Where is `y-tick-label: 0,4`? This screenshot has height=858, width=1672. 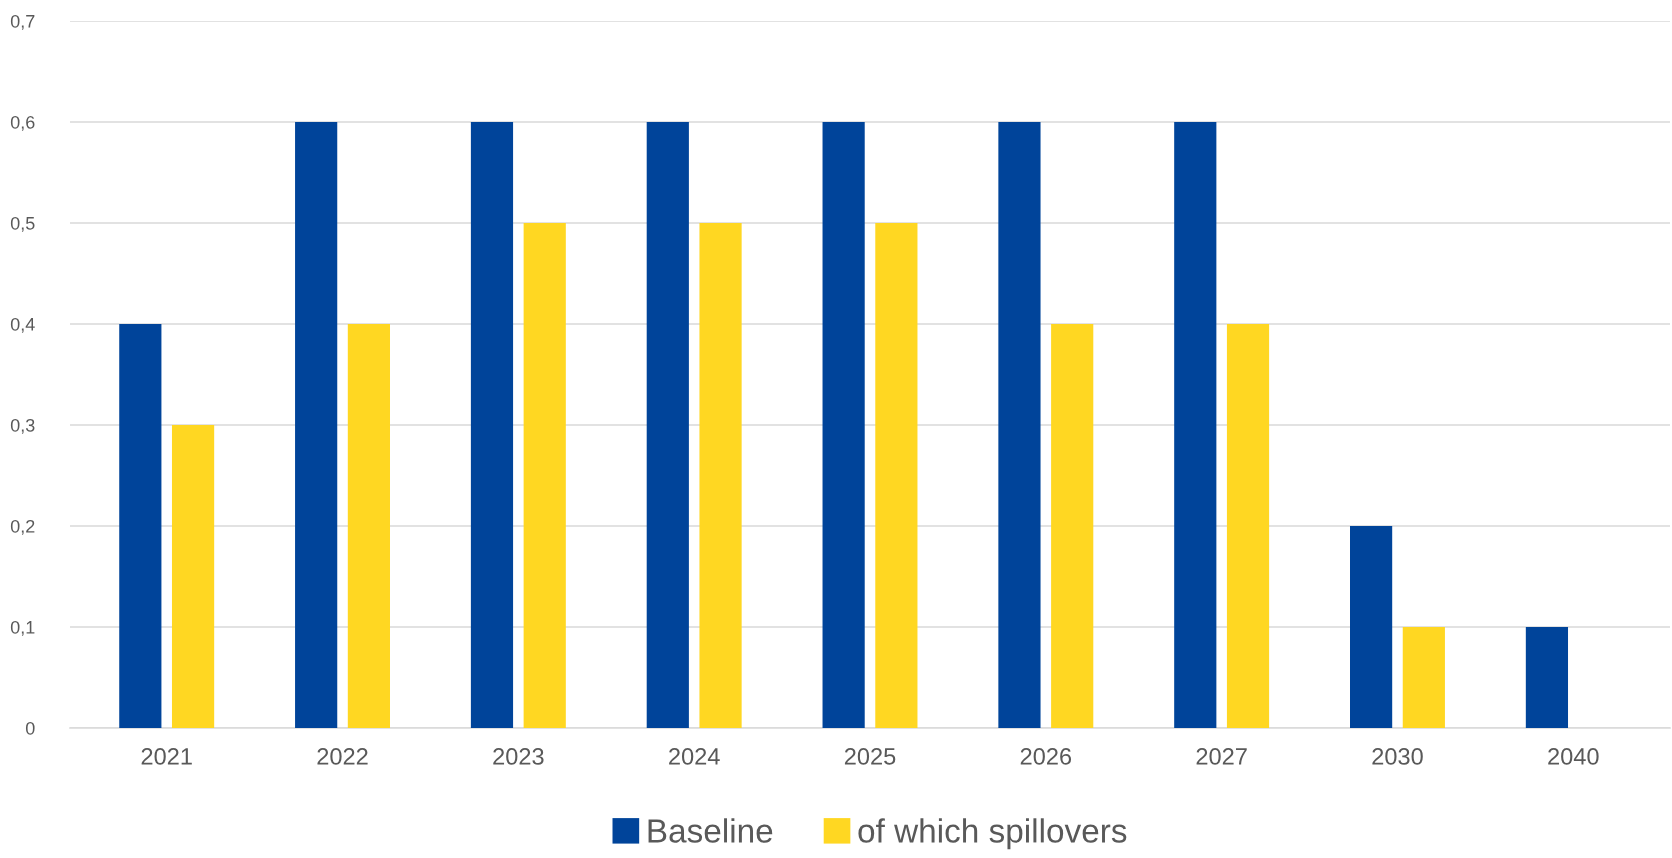 y-tick-label: 0,4 is located at coordinates (22, 325).